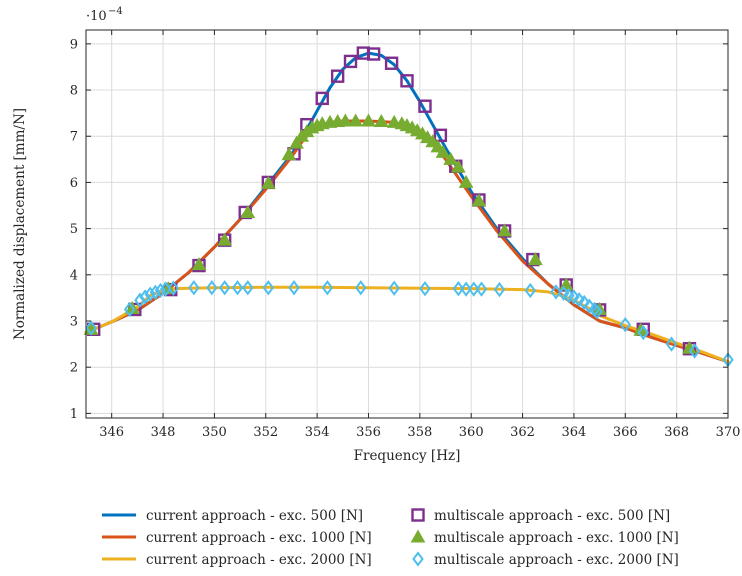 Image resolution: width=742 pixels, height=576 pixels. I want to click on y-axis-title: Normalized displacement [mm/N], so click(20, 224).